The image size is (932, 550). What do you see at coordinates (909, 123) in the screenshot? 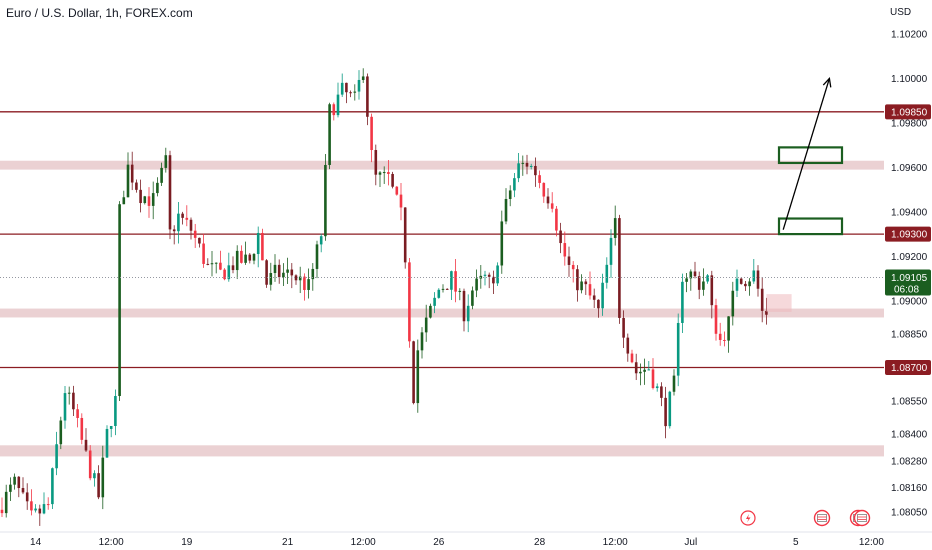
I see `price-tick-label: 1.09800` at bounding box center [909, 123].